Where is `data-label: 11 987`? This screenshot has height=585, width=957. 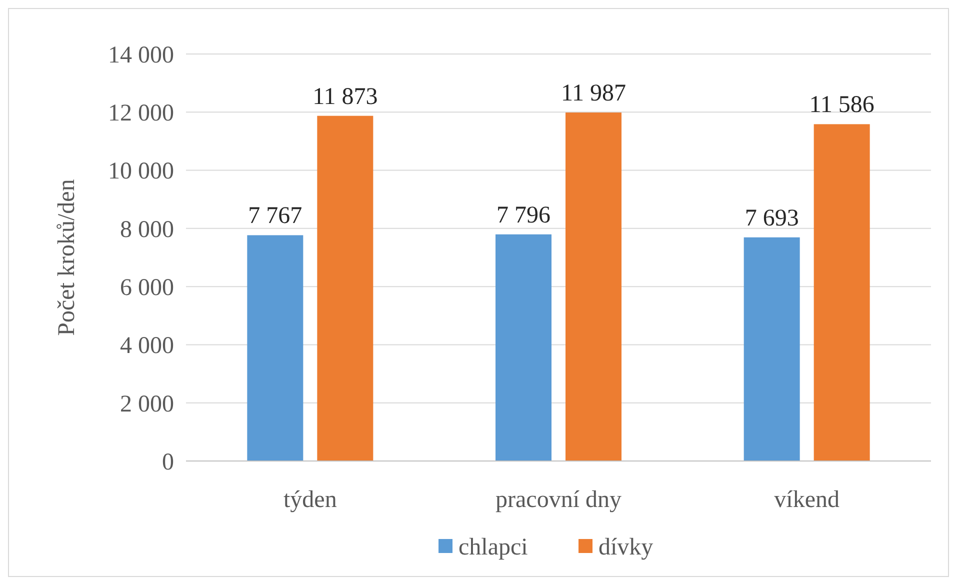
data-label: 11 987 is located at coordinates (593, 93).